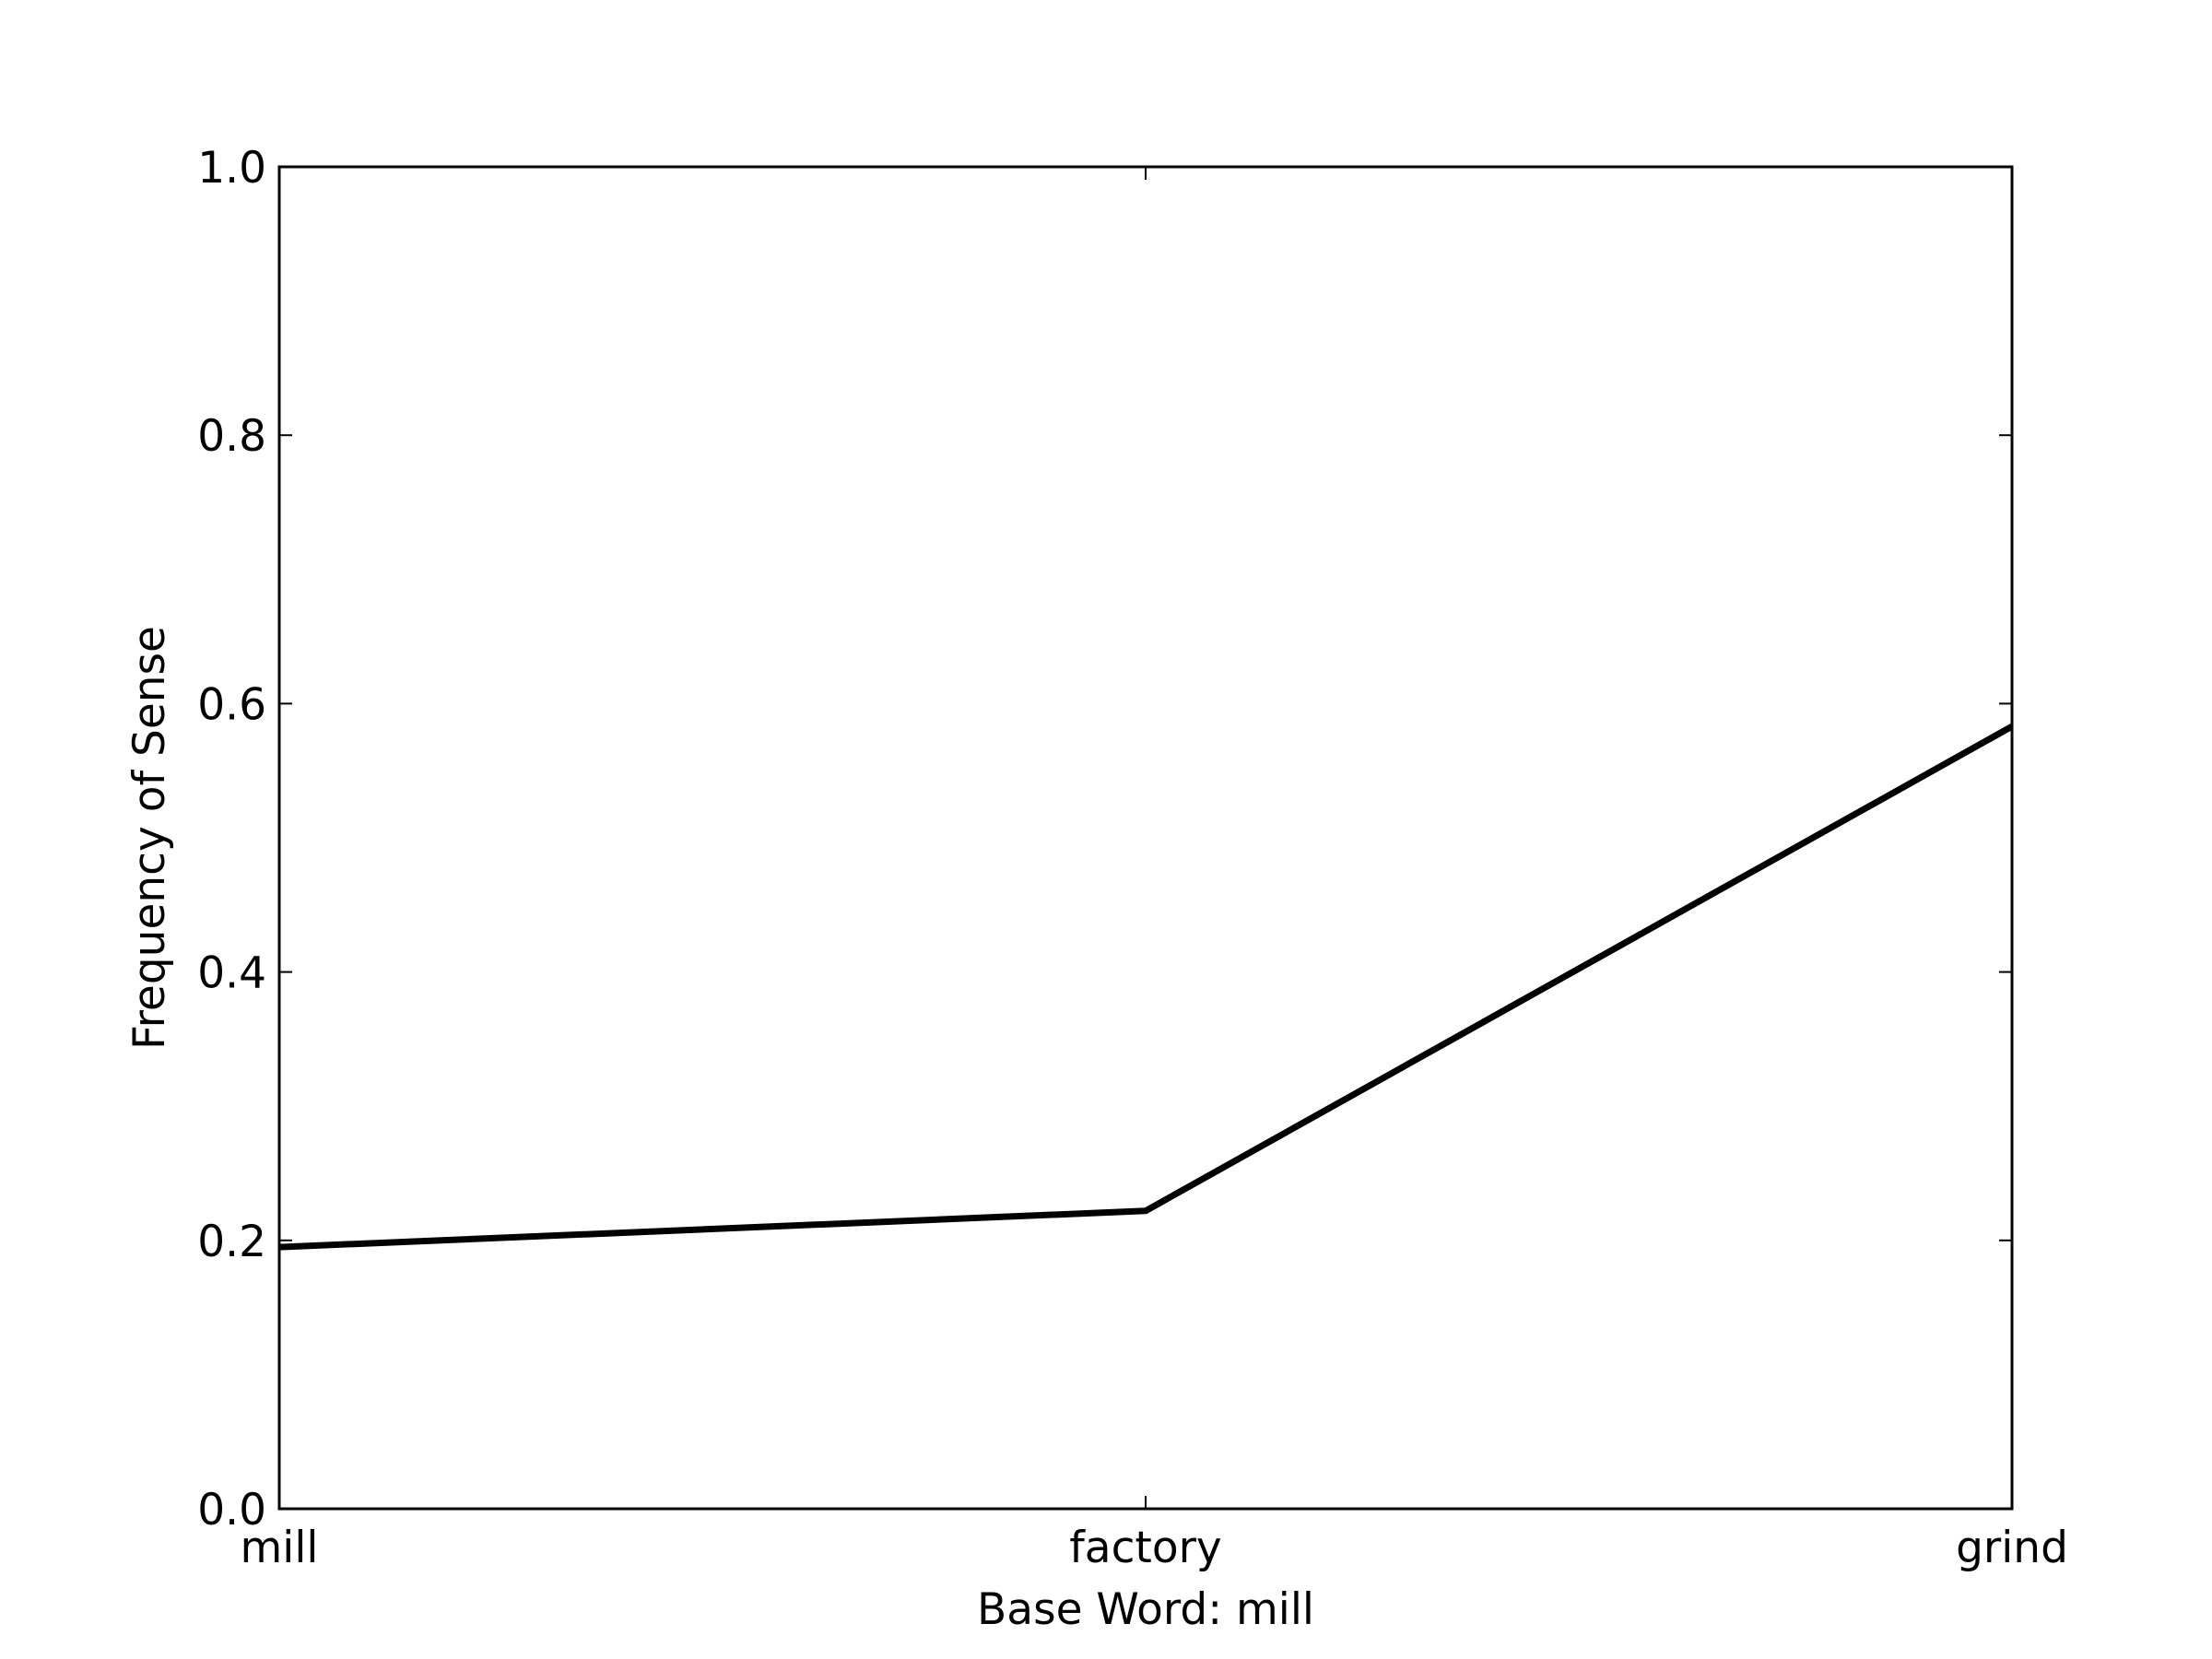 This screenshot has height=1659, width=2212. I want to click on y-tick-label: 0.6, so click(231, 704).